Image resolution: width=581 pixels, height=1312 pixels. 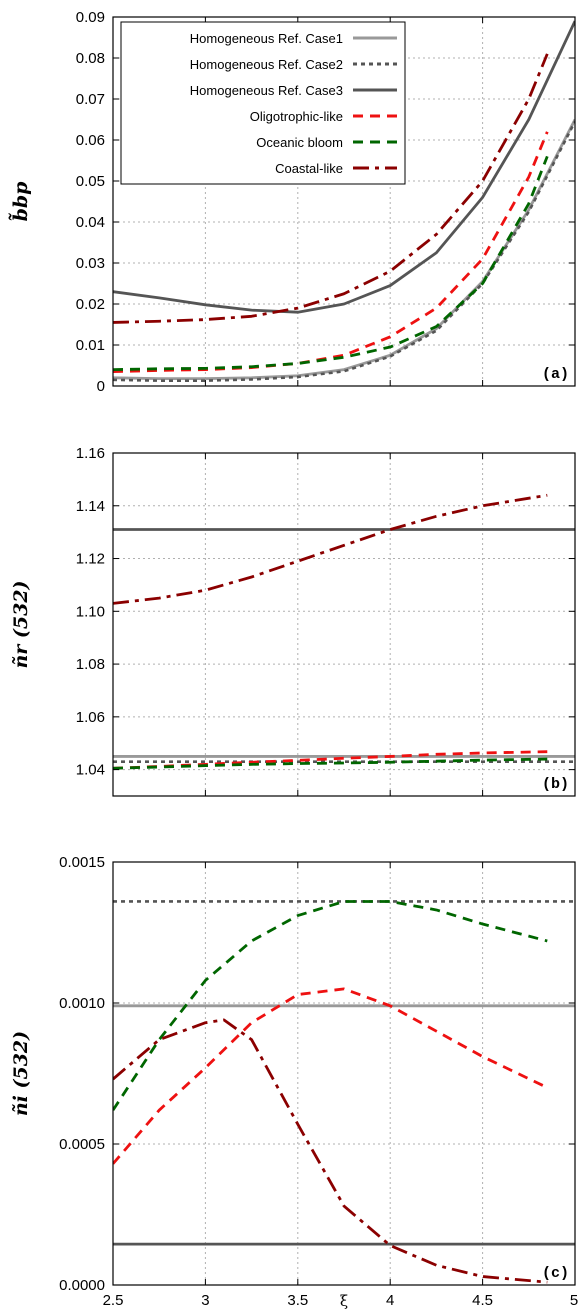 I want to click on y-tick-label: 1.04, so click(x=90, y=770).